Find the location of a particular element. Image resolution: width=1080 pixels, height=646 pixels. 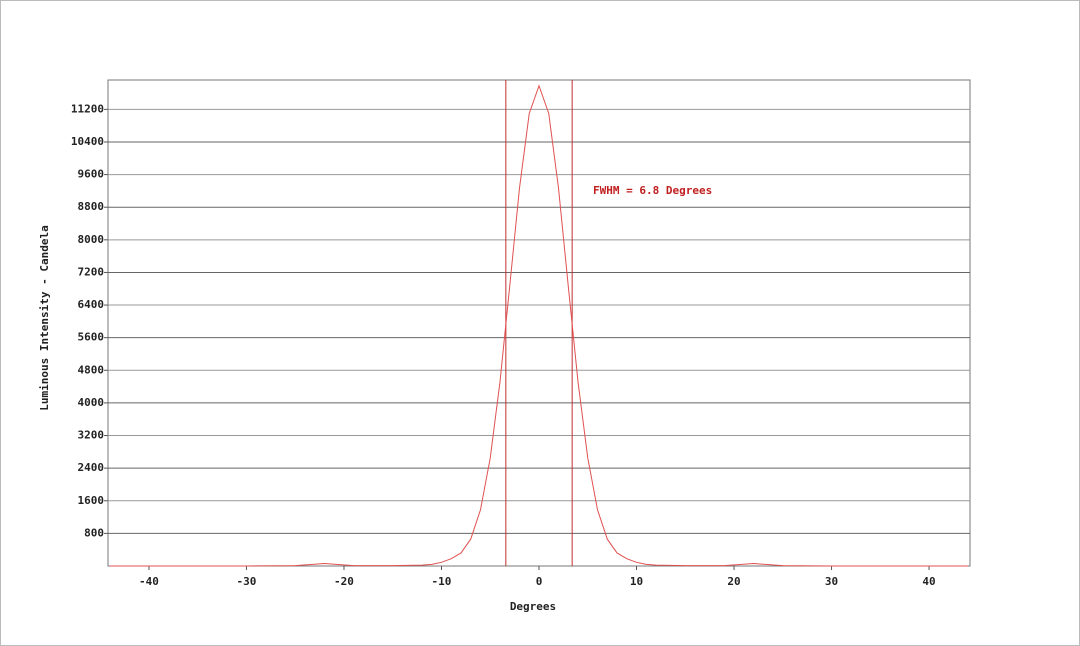

x-tick-label: 20 is located at coordinates (733, 581).